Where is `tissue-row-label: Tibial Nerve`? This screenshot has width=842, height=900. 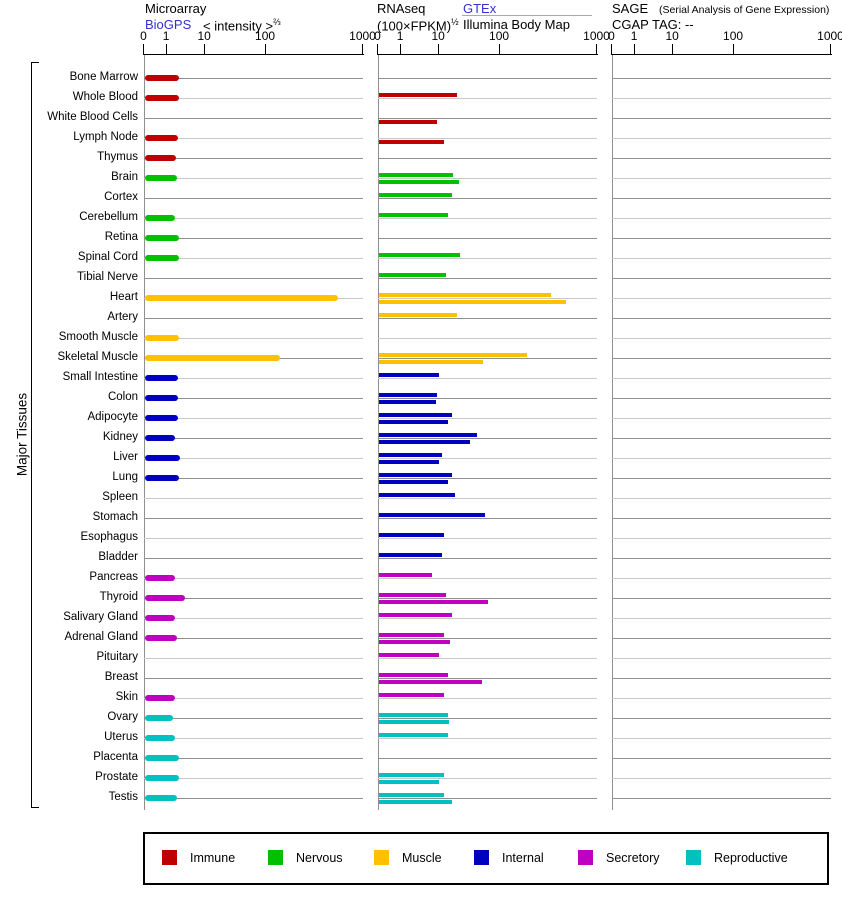
tissue-row-label: Tibial Nerve is located at coordinates (107, 277).